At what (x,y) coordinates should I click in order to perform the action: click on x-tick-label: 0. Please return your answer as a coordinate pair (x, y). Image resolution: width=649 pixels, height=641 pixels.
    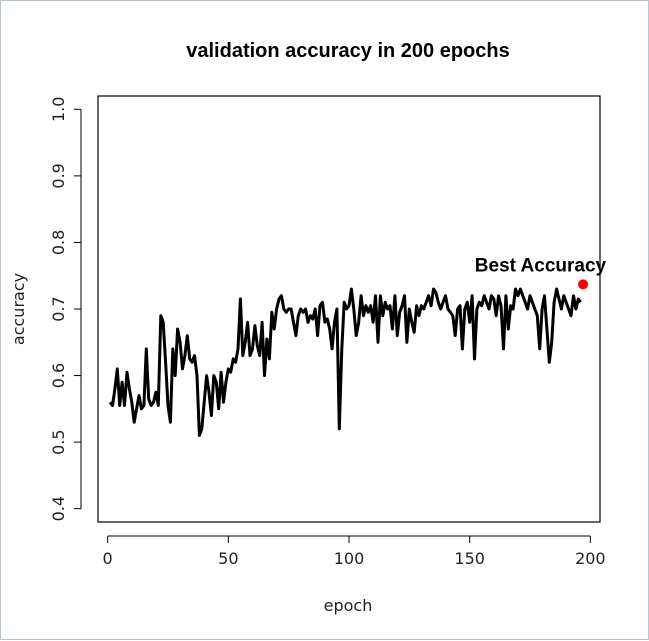
    Looking at the image, I should click on (108, 558).